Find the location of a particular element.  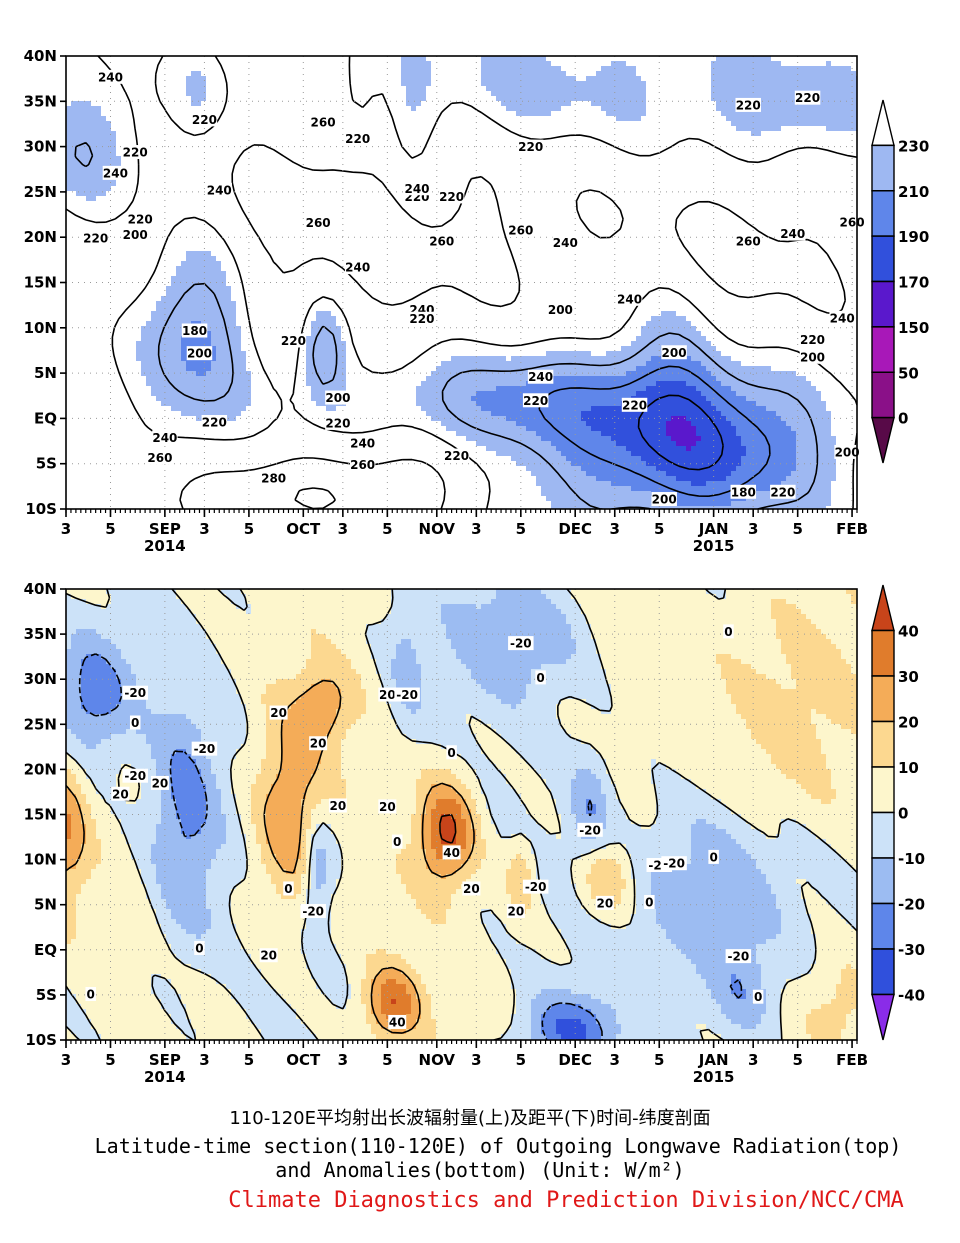

y-axis: 40N 35N 30N 25N 20N 15N 10N 5N EQ 5S 10S is located at coordinates (45, 282).